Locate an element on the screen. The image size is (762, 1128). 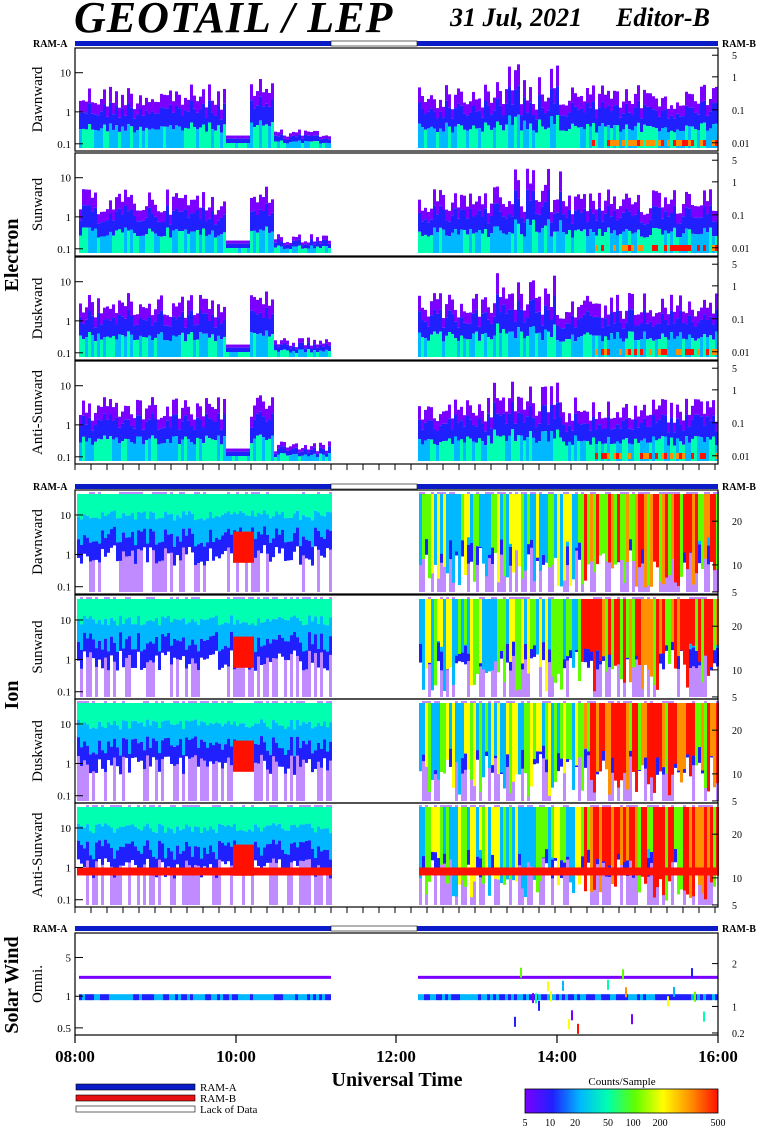
y-tick-label-right: 0.2 is located at coordinates (738, 1034).